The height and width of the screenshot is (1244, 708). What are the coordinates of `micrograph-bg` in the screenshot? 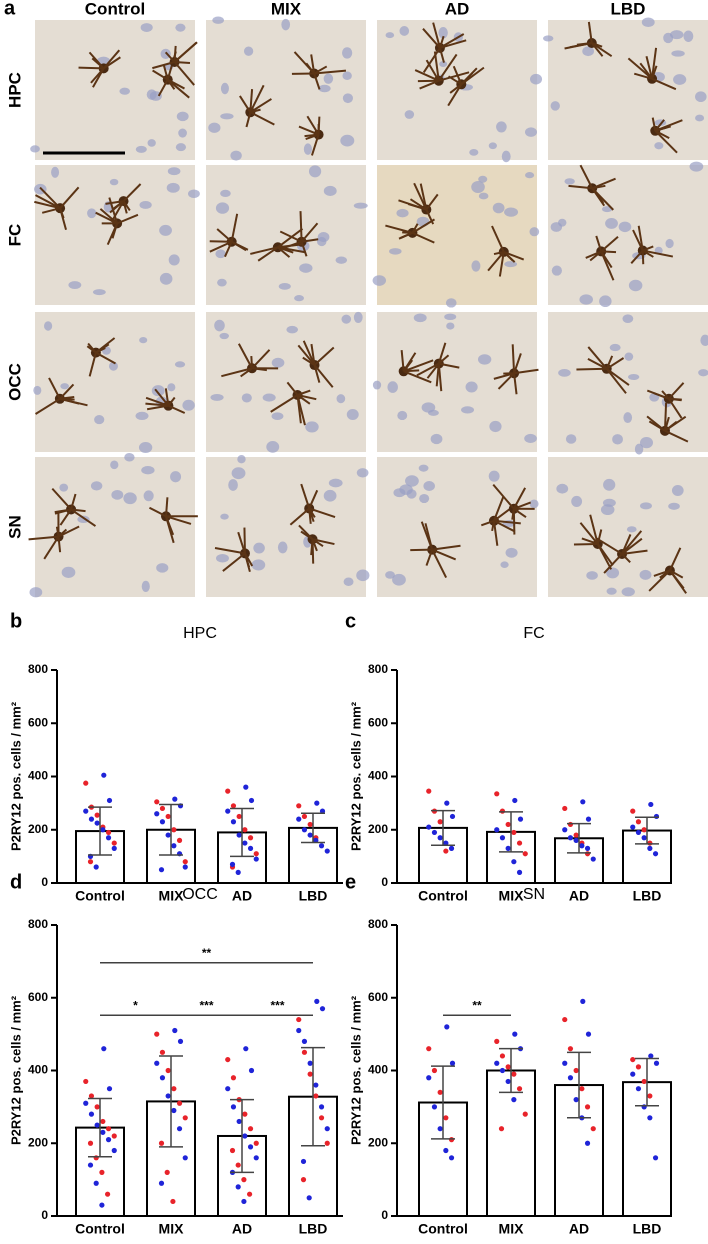 It's located at (286, 527).